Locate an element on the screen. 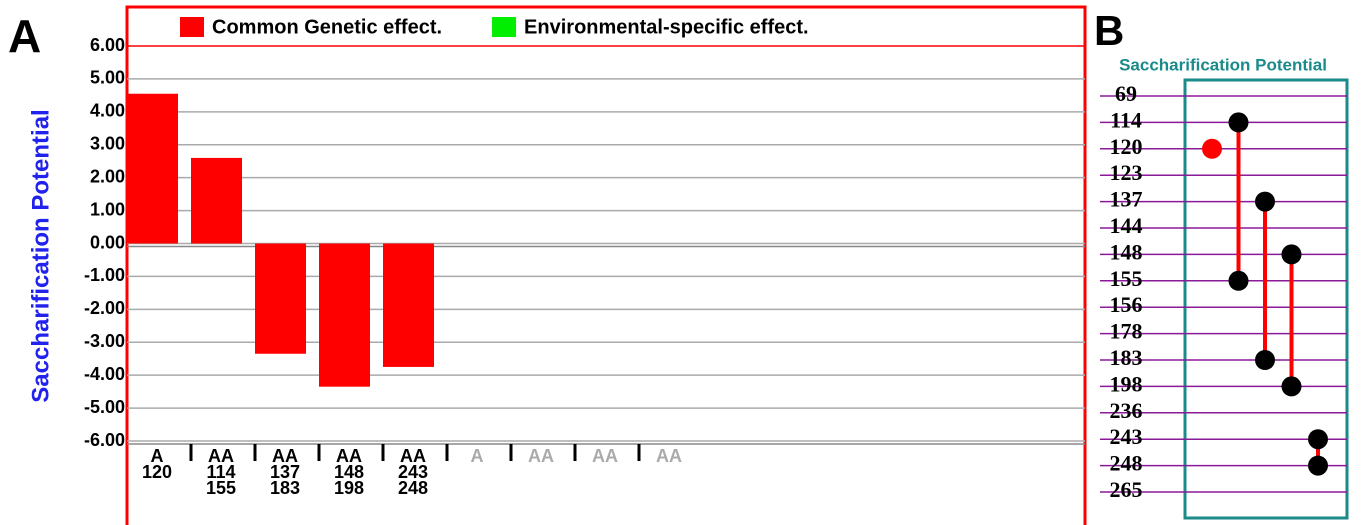 Image resolution: width=1361 pixels, height=525 pixels. x-tick-label: 120 is located at coordinates (157, 472).